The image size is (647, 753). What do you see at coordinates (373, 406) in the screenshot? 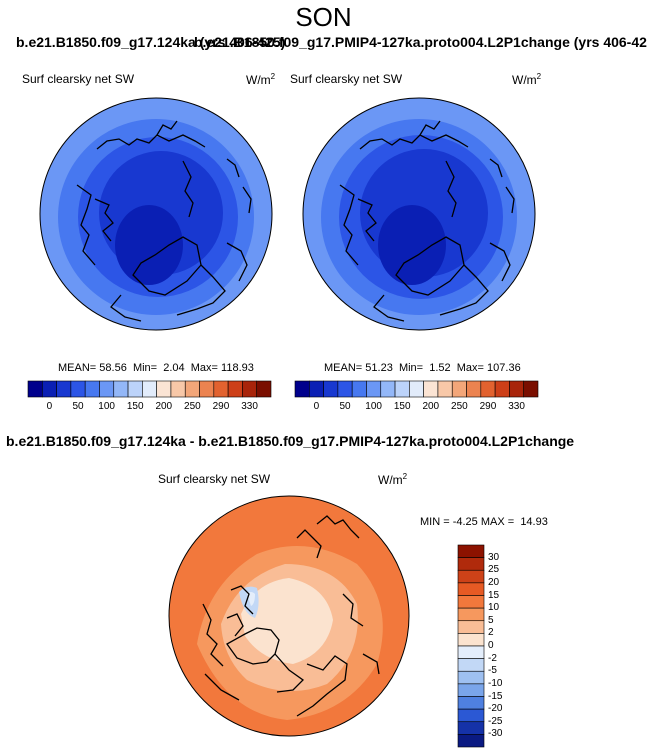
I see `colorbar-2-tick-label: 100` at bounding box center [373, 406].